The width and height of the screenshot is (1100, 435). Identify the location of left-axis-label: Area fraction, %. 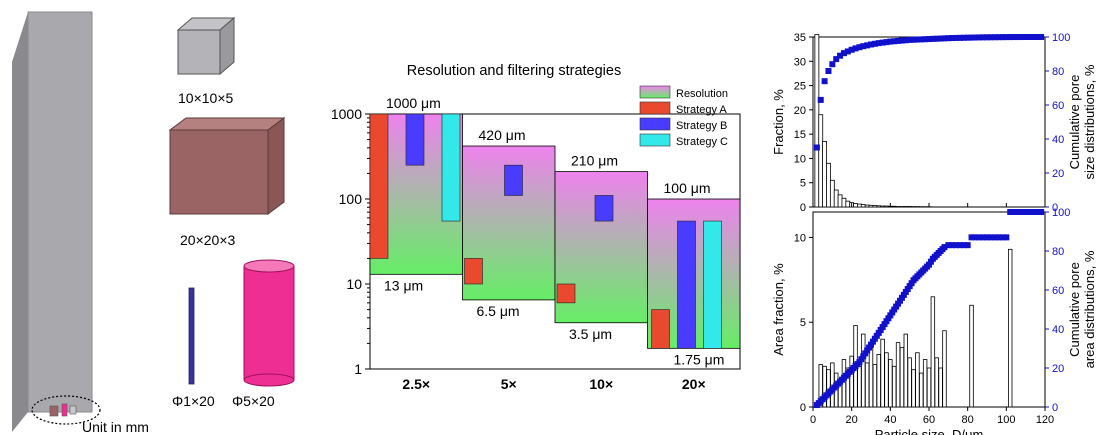
(778, 309).